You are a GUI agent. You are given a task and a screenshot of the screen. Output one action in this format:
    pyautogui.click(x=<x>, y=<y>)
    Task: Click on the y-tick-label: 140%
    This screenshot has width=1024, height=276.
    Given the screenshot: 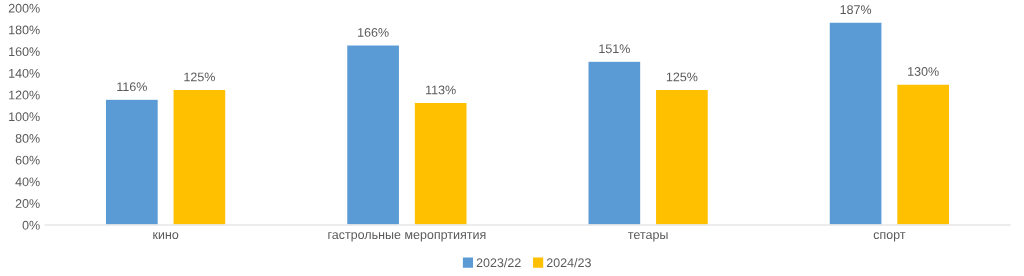 What is the action you would take?
    pyautogui.click(x=24, y=73)
    